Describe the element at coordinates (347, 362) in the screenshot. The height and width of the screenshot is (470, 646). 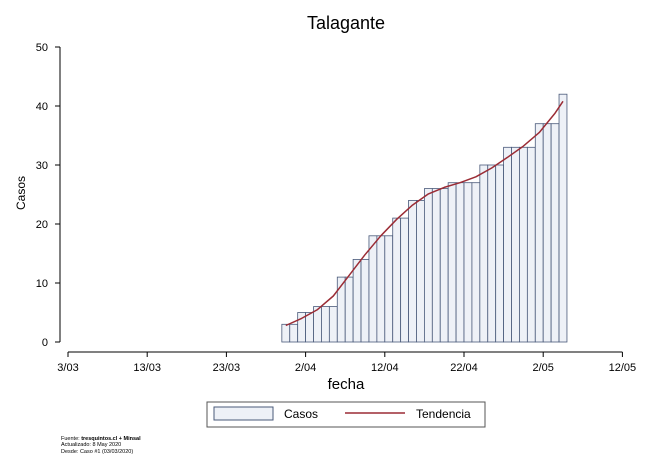
I see `x-axis: 3/03 13/03 23/03 2/04 12/04 22/04 2/05 12/05` at that location.